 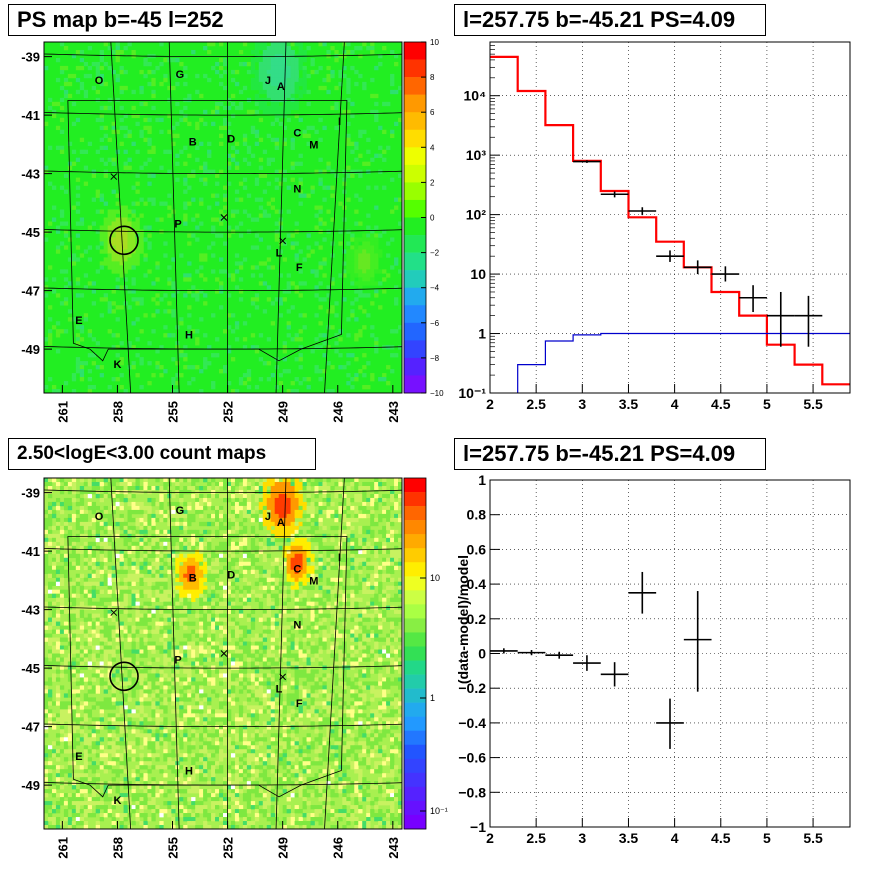 What do you see at coordinates (173, 412) in the screenshot?
I see `x-tick-label: 255` at bounding box center [173, 412].